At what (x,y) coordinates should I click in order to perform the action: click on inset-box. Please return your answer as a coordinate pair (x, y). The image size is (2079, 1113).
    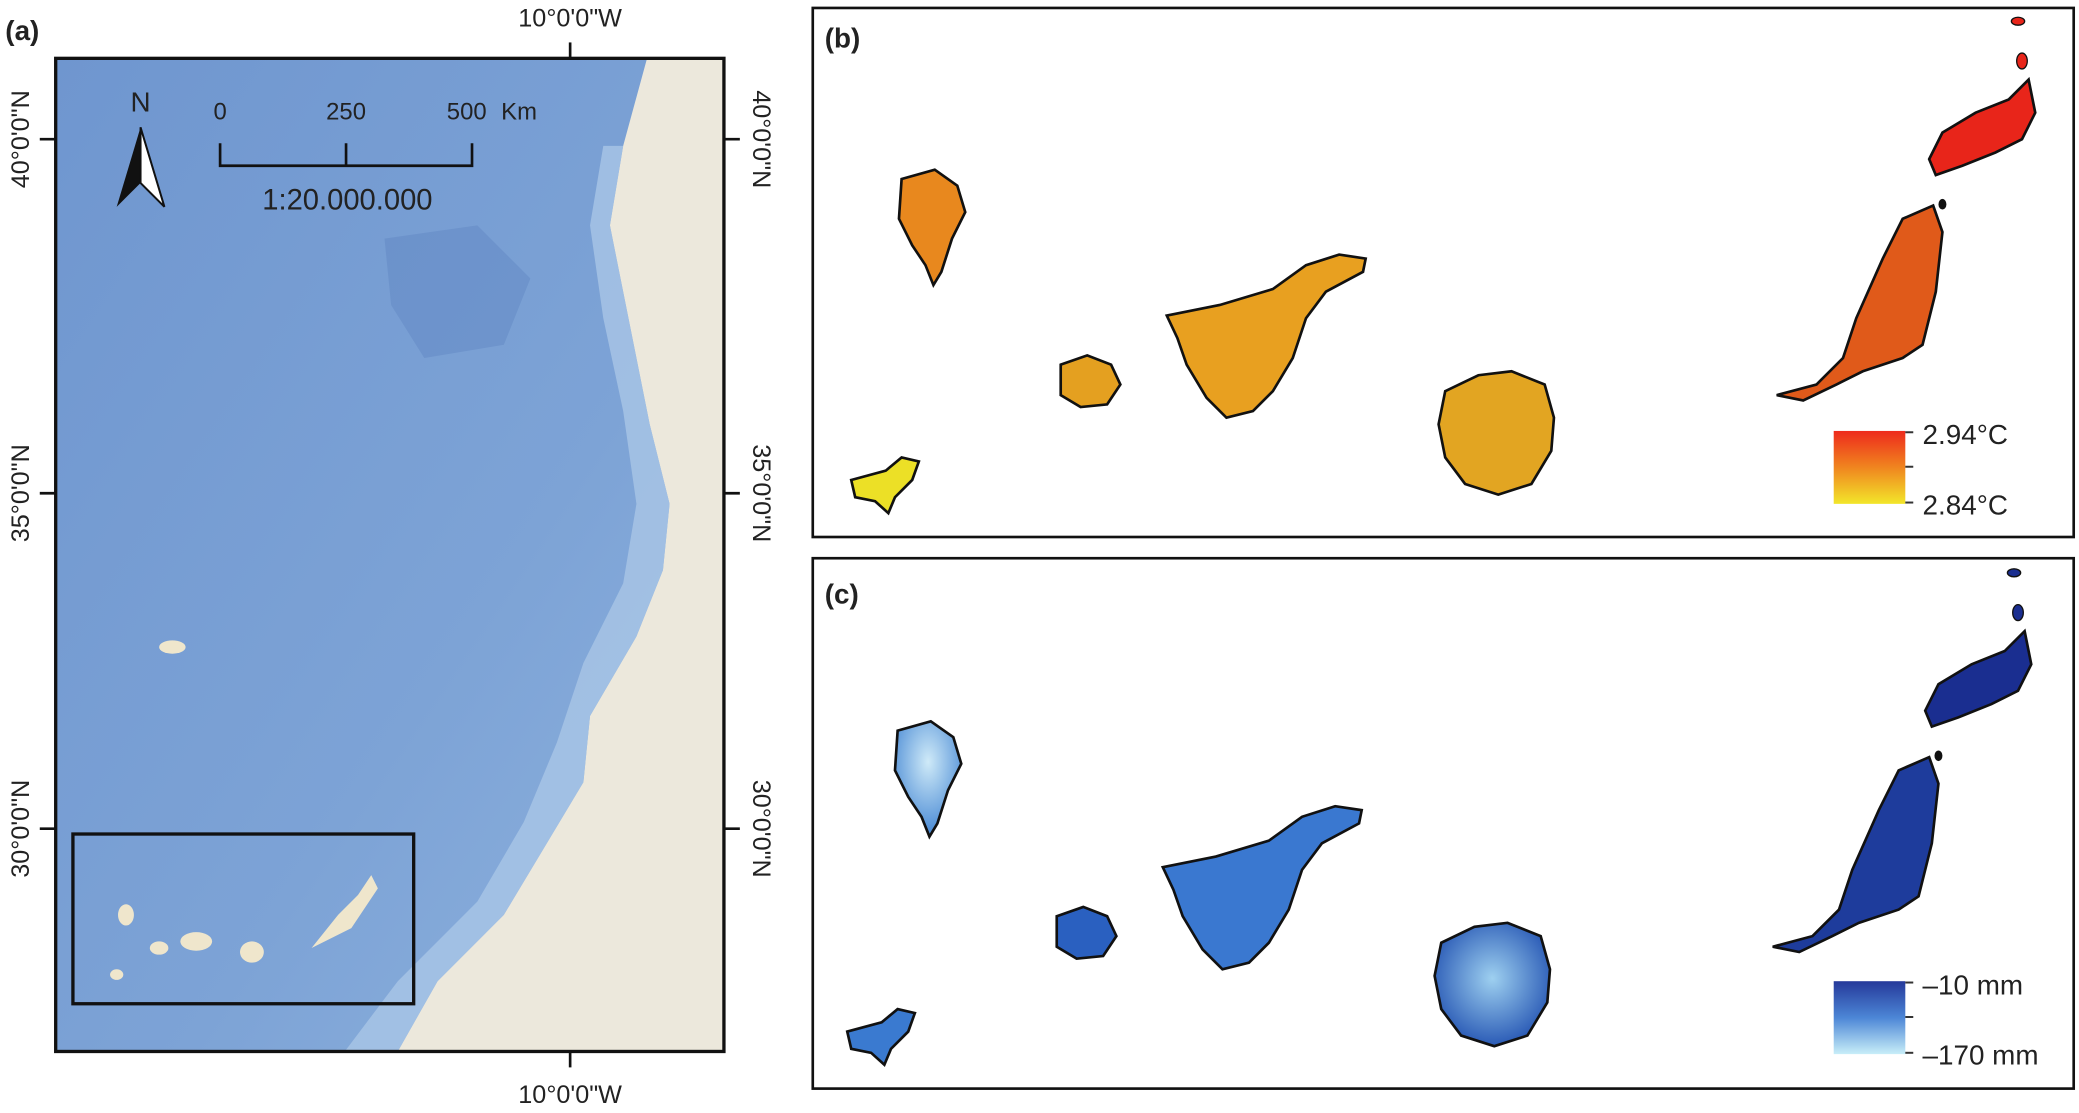
    Looking at the image, I should click on (243, 919).